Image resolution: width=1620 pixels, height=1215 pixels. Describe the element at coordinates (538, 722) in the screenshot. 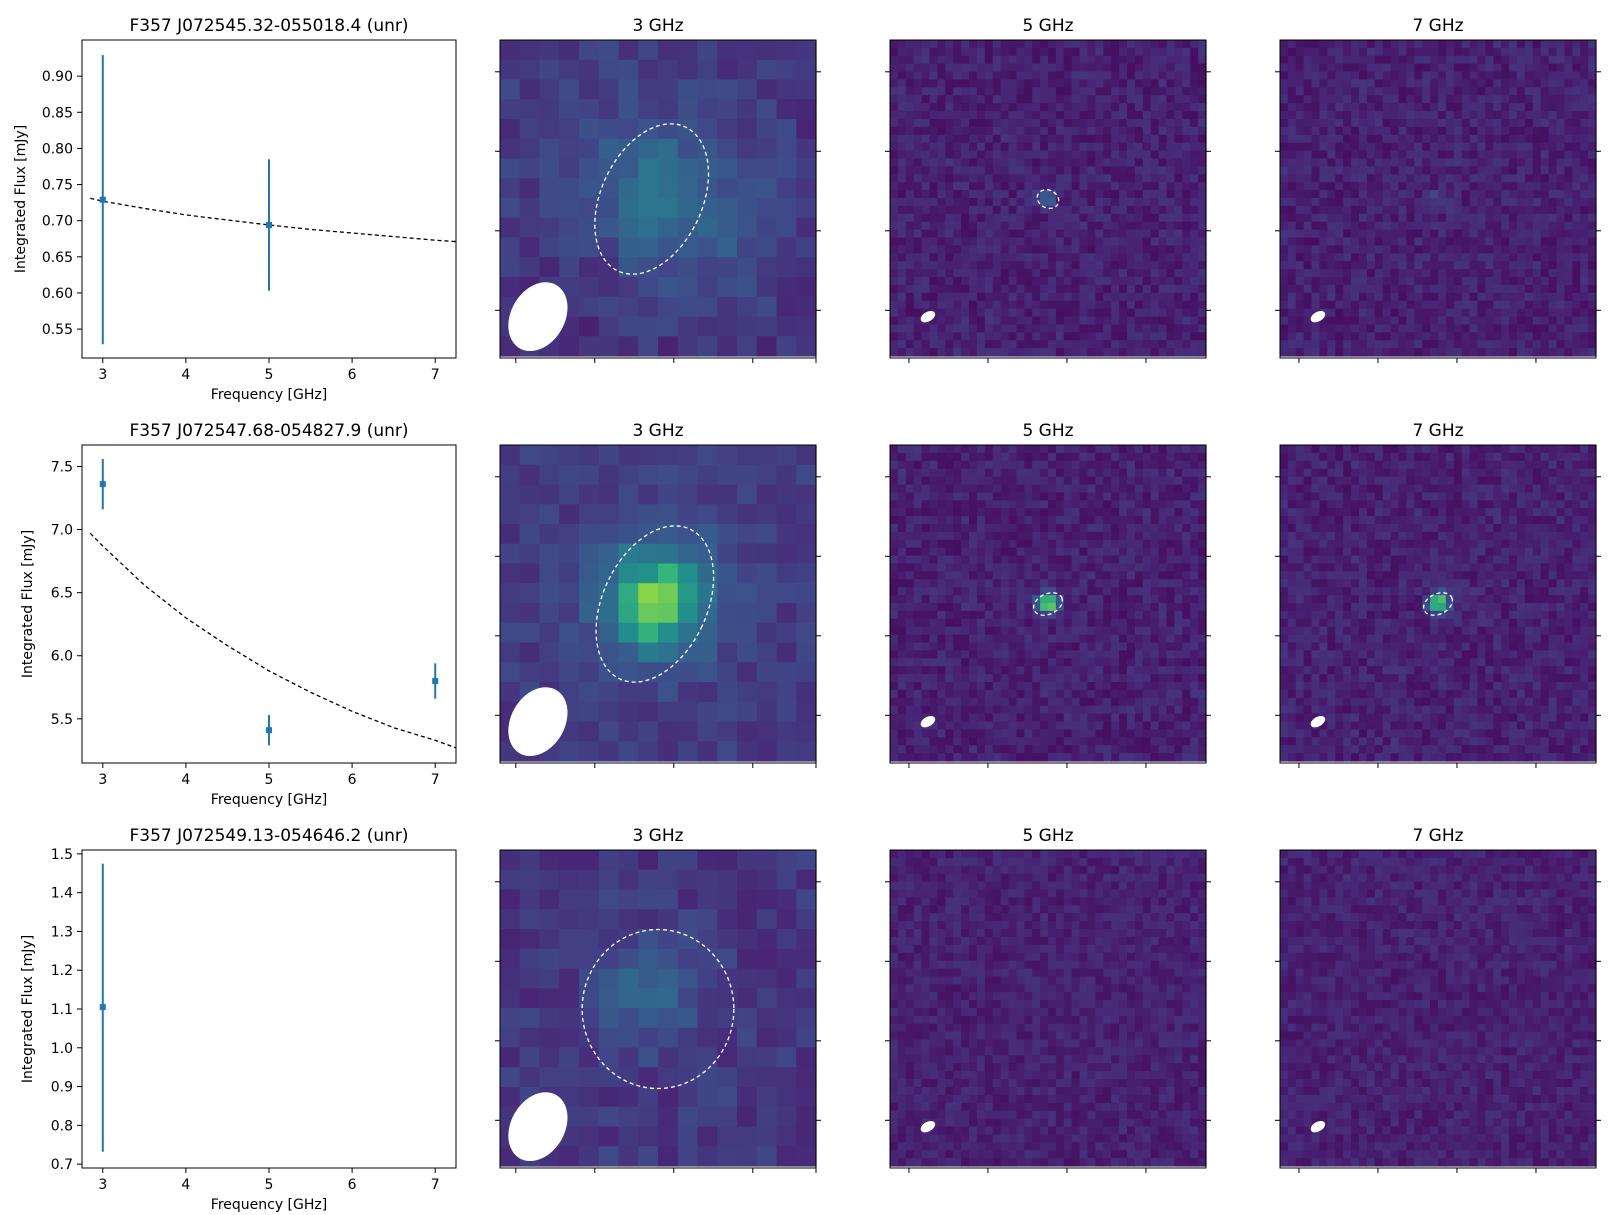

I see `beam-ellipse` at that location.